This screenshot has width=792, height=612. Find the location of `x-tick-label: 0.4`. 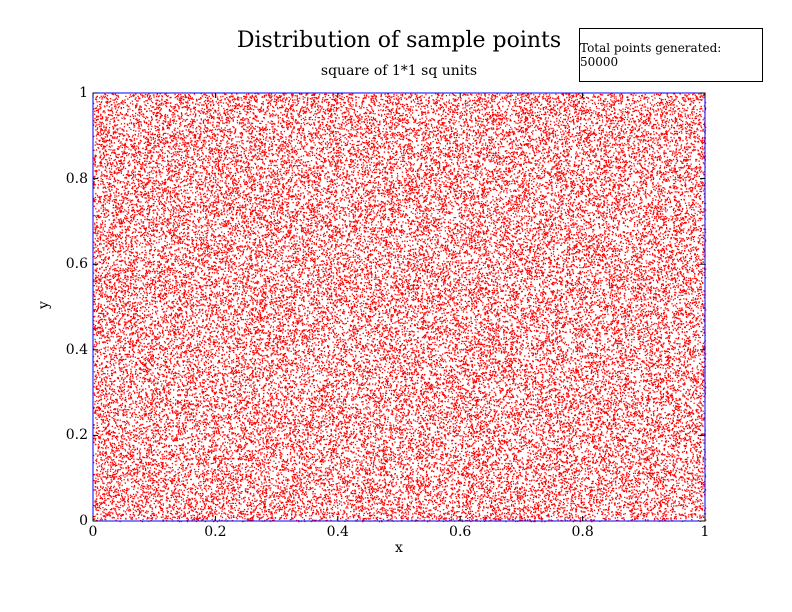

x-tick-label: 0.4 is located at coordinates (337, 532).